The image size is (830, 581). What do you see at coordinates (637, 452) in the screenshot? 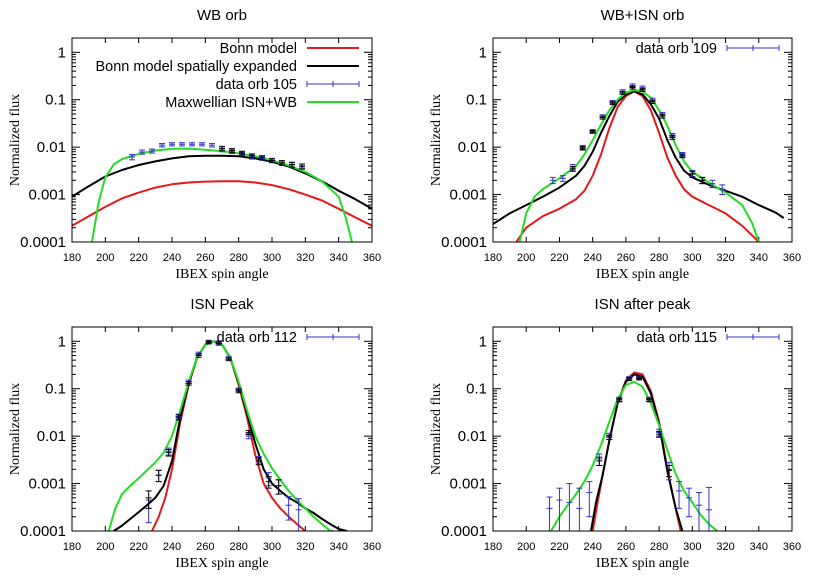
I see `series-line-expanded` at bounding box center [637, 452].